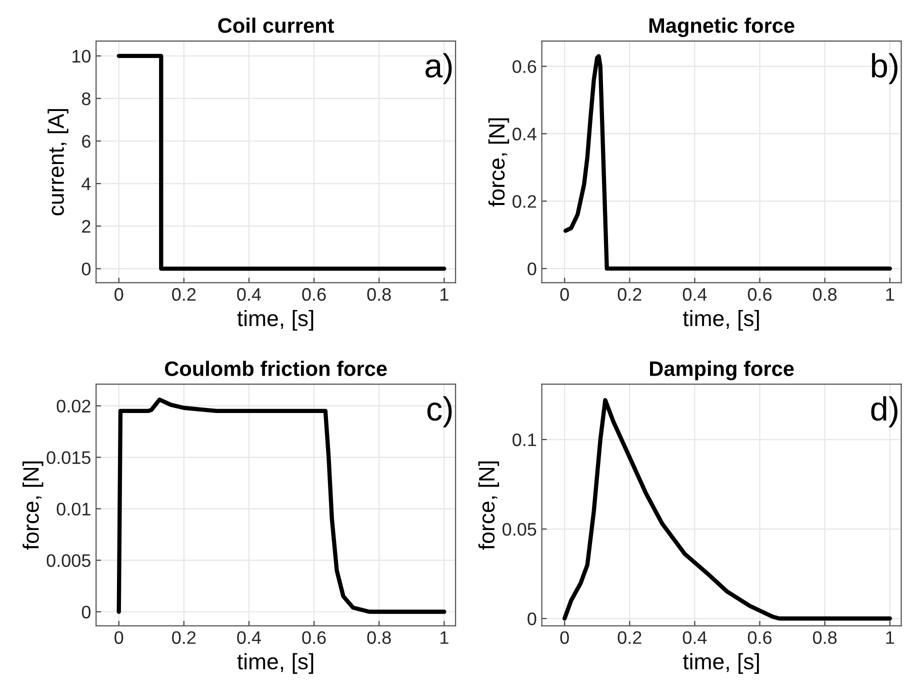  Describe the element at coordinates (68, 457) in the screenshot. I see `y-tick-label: 0.015` at that location.